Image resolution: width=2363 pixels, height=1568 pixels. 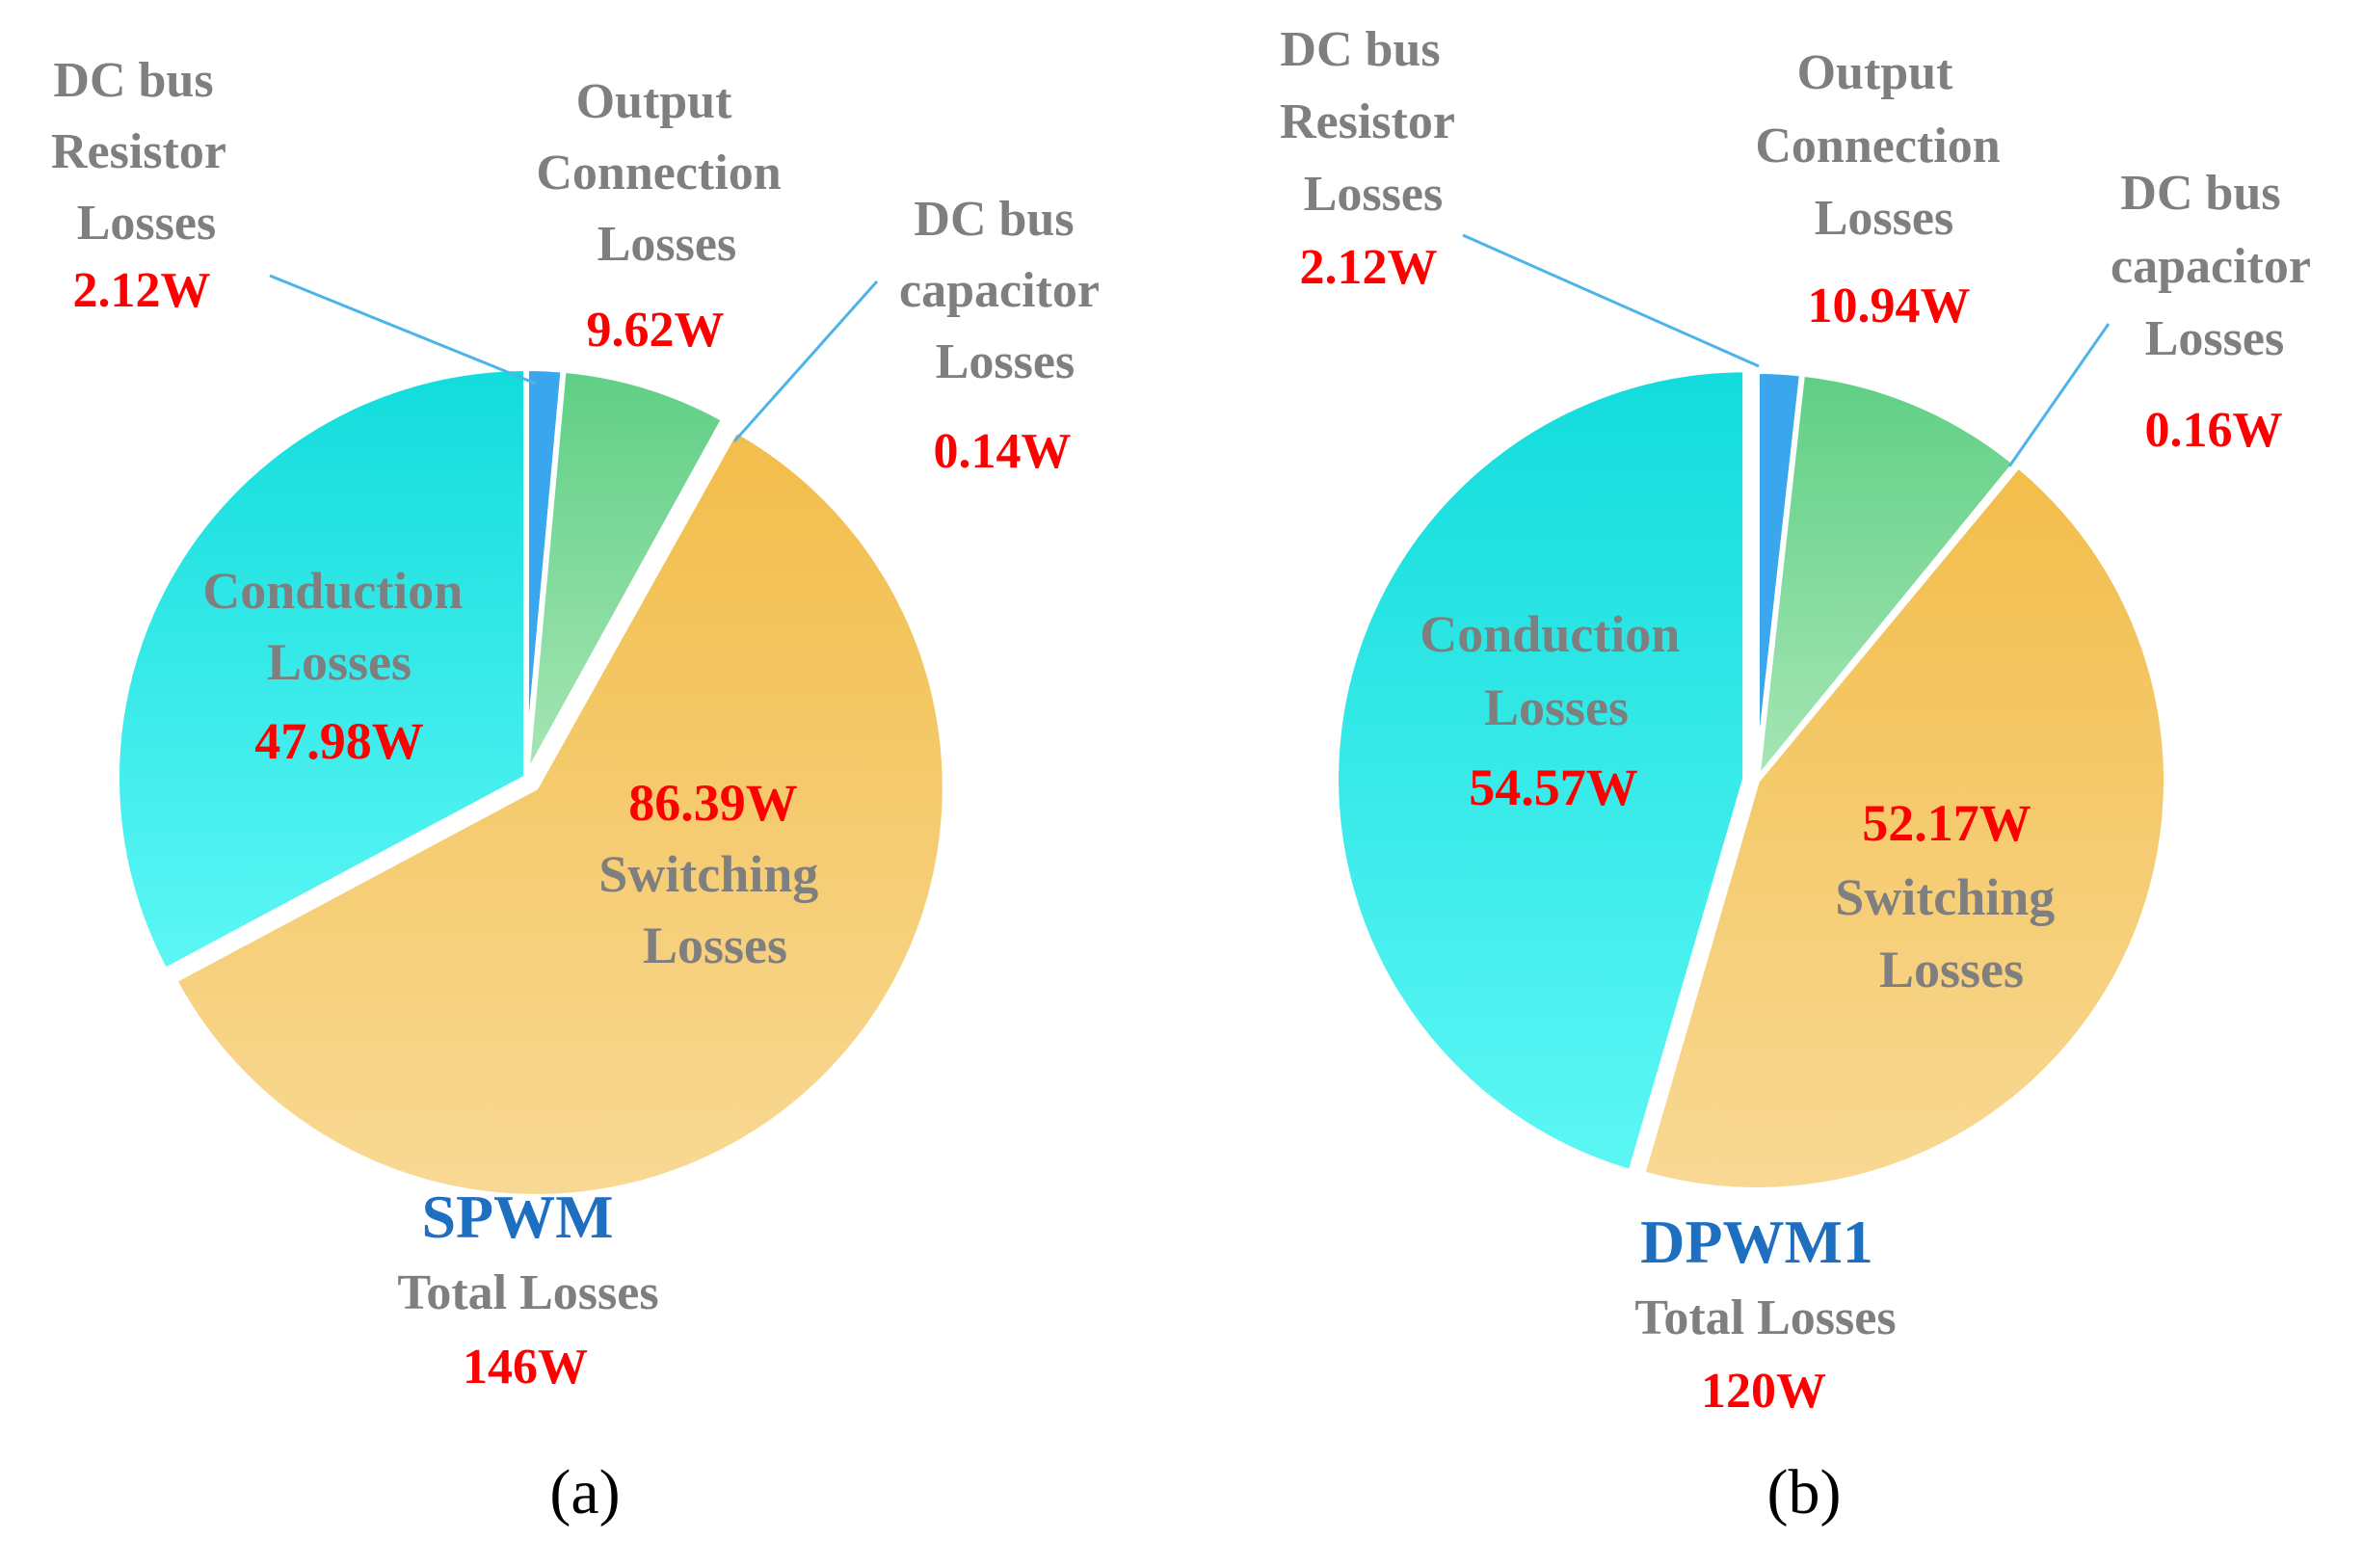 I want to click on dpwm1-total-label: Total Losses, so click(x=1765, y=1318).